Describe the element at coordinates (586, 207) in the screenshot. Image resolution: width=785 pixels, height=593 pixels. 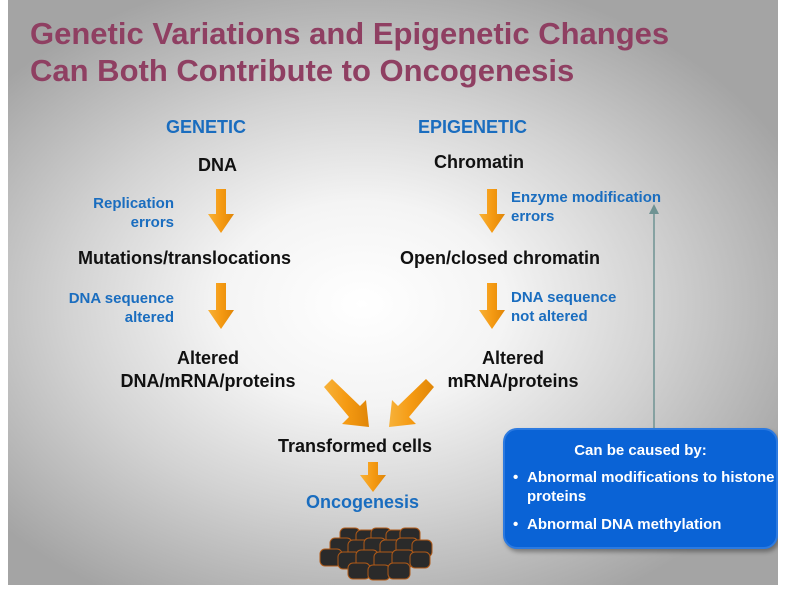
I see `epigenetic-note-1: Enzyme modification errors` at that location.